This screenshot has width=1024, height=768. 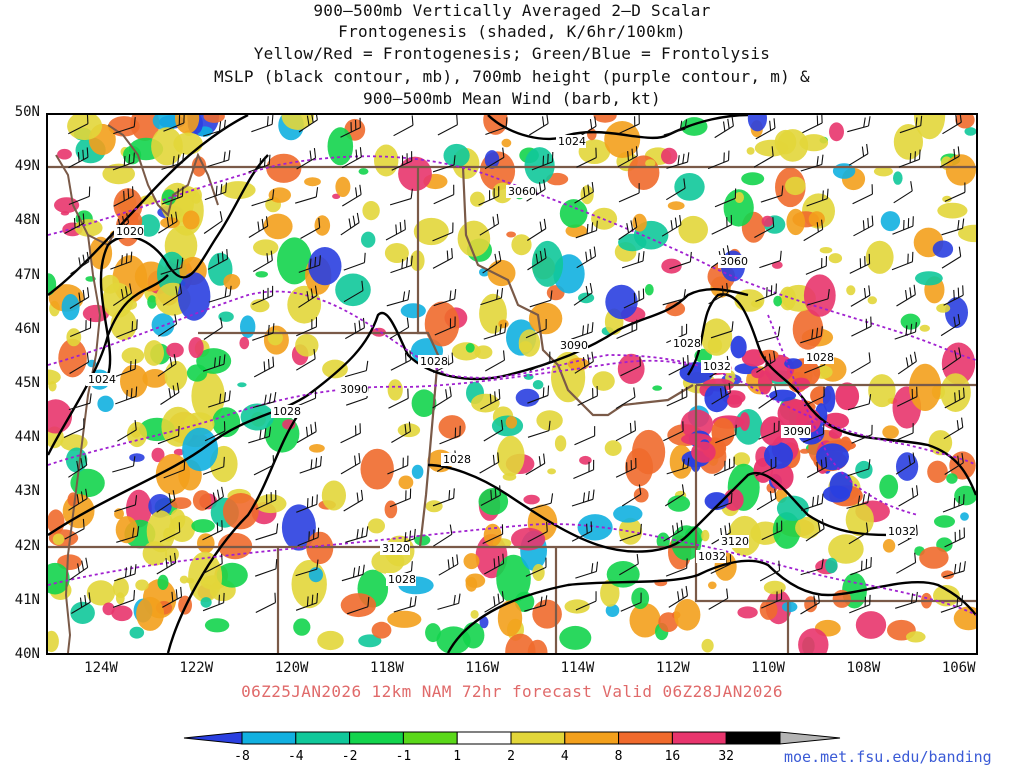 What do you see at coordinates (619, 756) in the screenshot?
I see `colorbar-tick: 8` at bounding box center [619, 756].